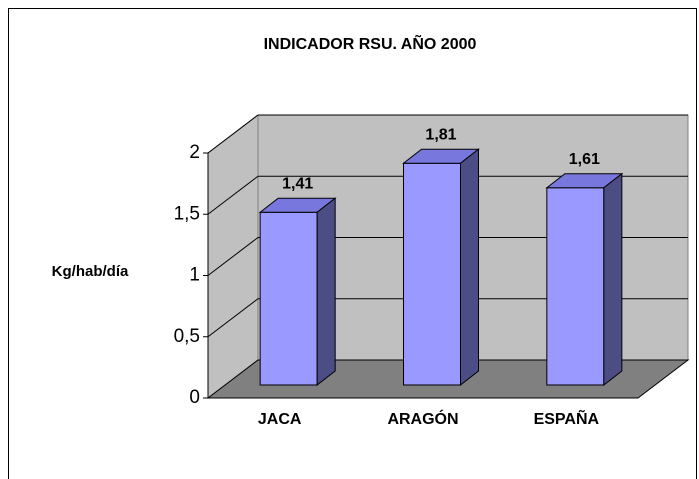 The height and width of the screenshot is (479, 699). Describe the element at coordinates (194, 397) in the screenshot. I see `y-tick-label: 0` at that location.